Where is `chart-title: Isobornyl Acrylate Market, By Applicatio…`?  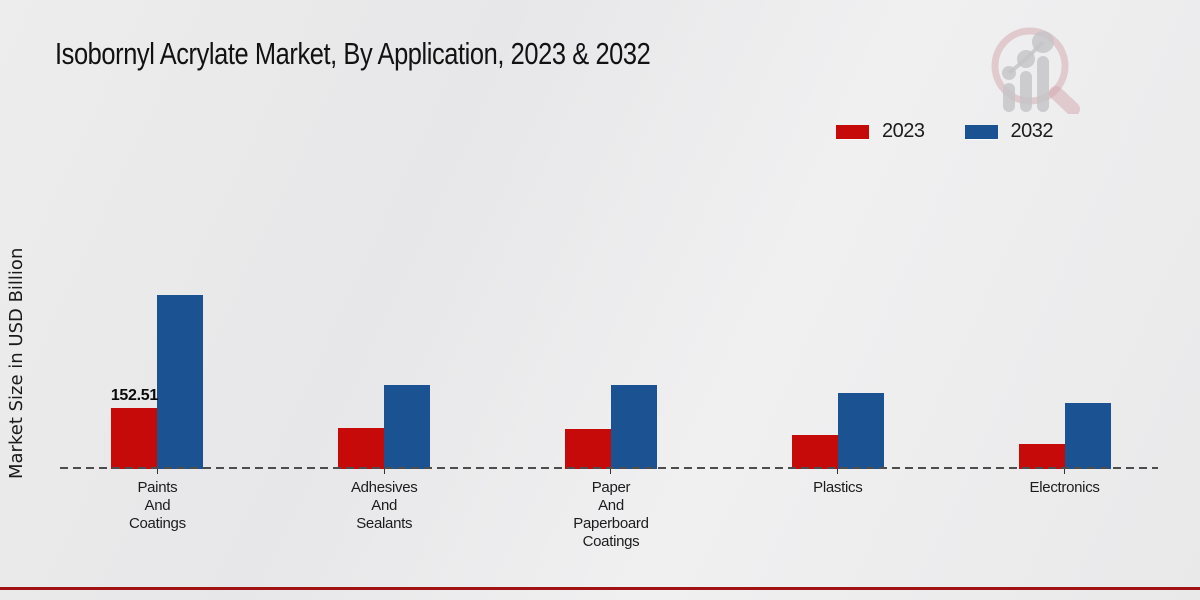 chart-title: Isobornyl Acrylate Market, By Applicatio… is located at coordinates (353, 53).